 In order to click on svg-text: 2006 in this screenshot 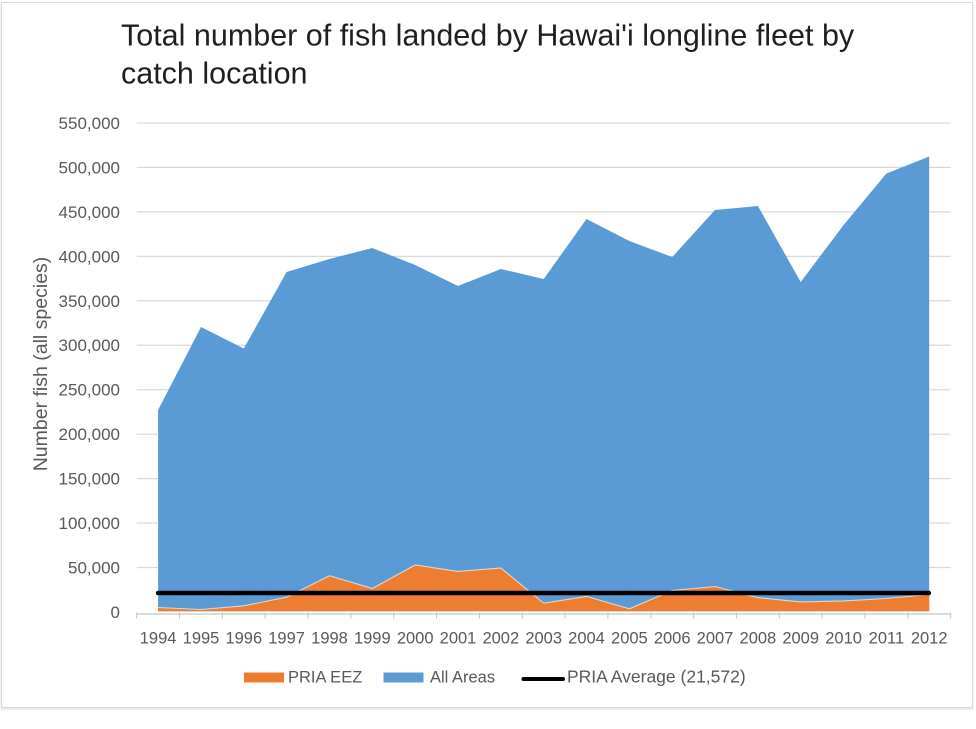, I will do `click(672, 639)`.